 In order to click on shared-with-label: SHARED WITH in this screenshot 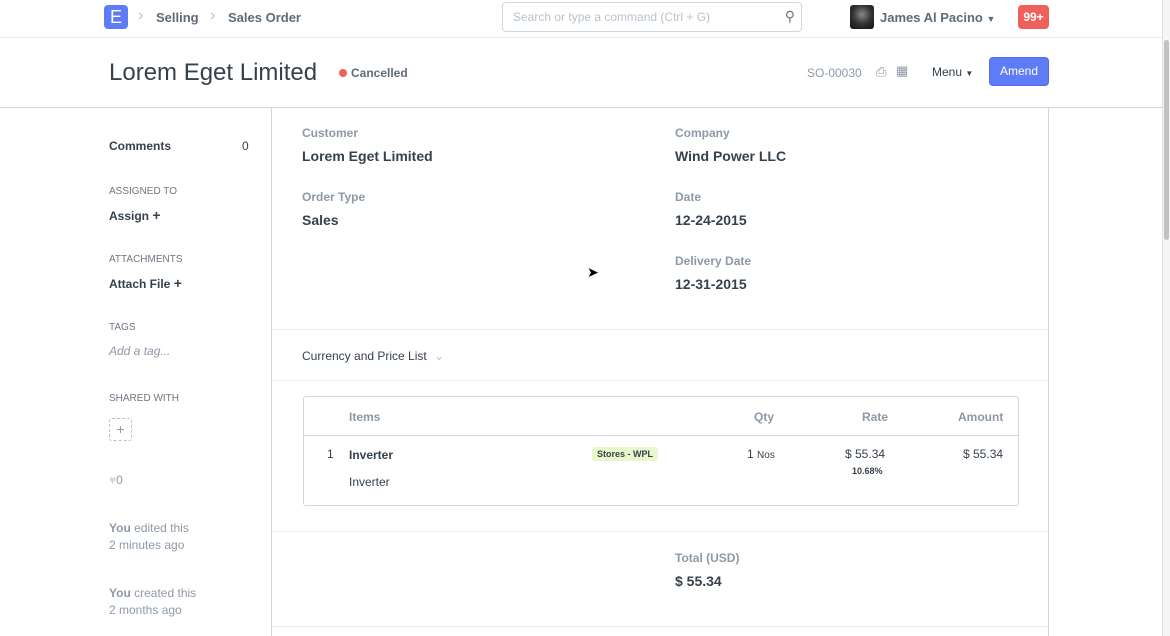, I will do `click(144, 398)`.